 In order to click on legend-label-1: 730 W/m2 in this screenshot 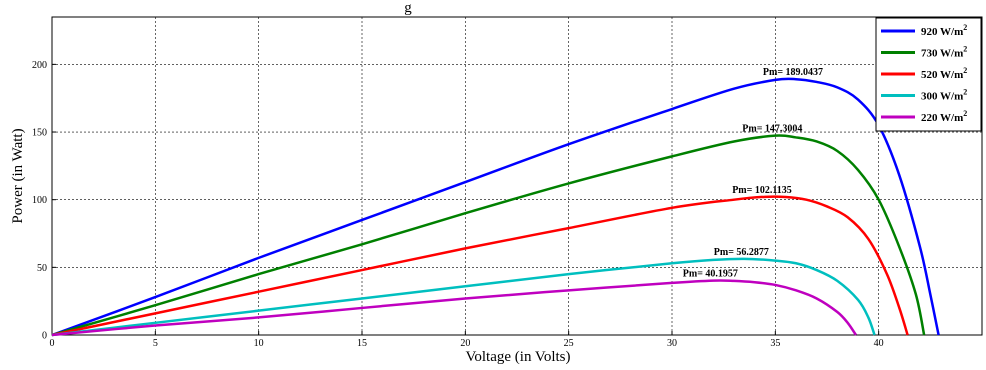, I will do `click(944, 52)`.